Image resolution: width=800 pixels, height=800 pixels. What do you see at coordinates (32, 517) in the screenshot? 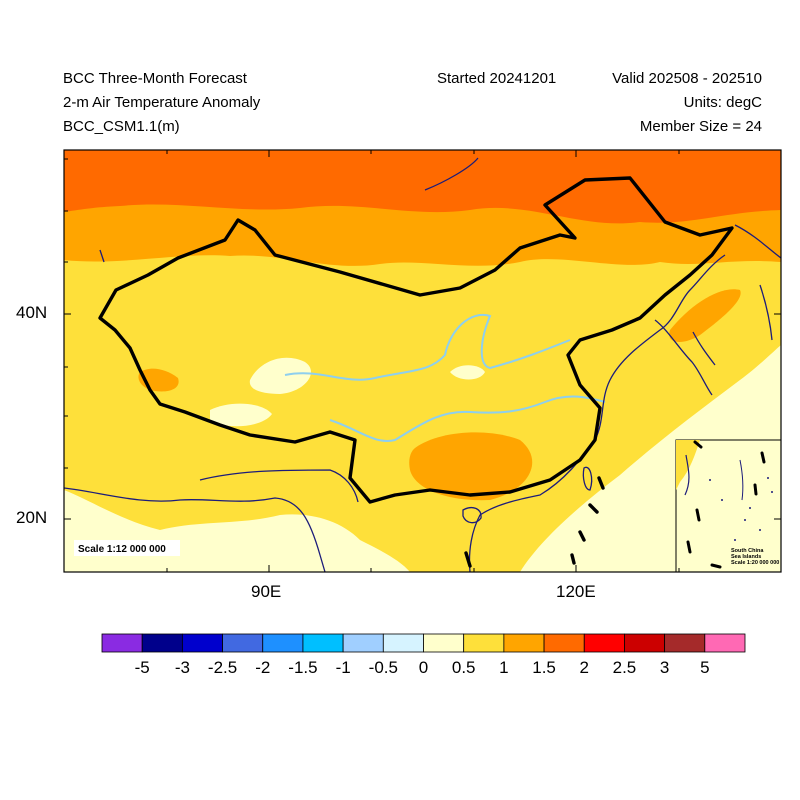
I see `lat-label-20n: 20N` at bounding box center [32, 517].